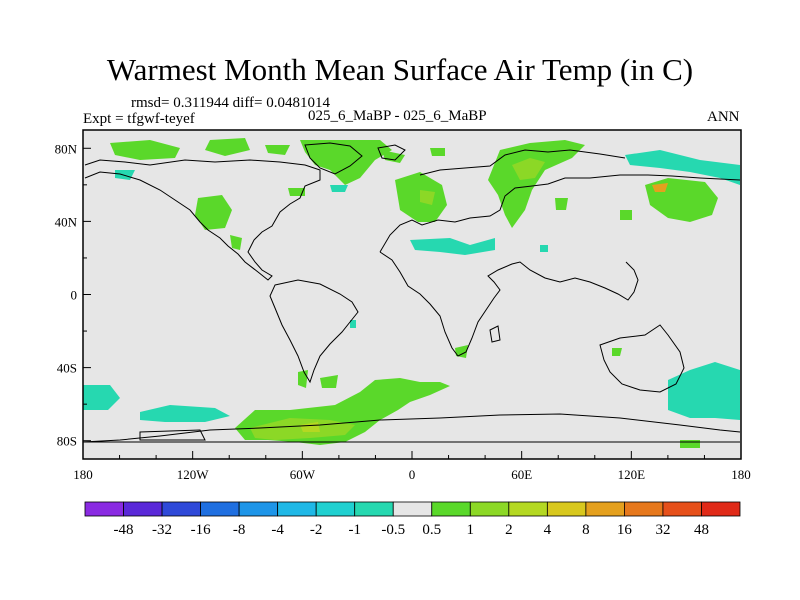  I want to click on lat-tick-label: 40N, so click(66, 221).